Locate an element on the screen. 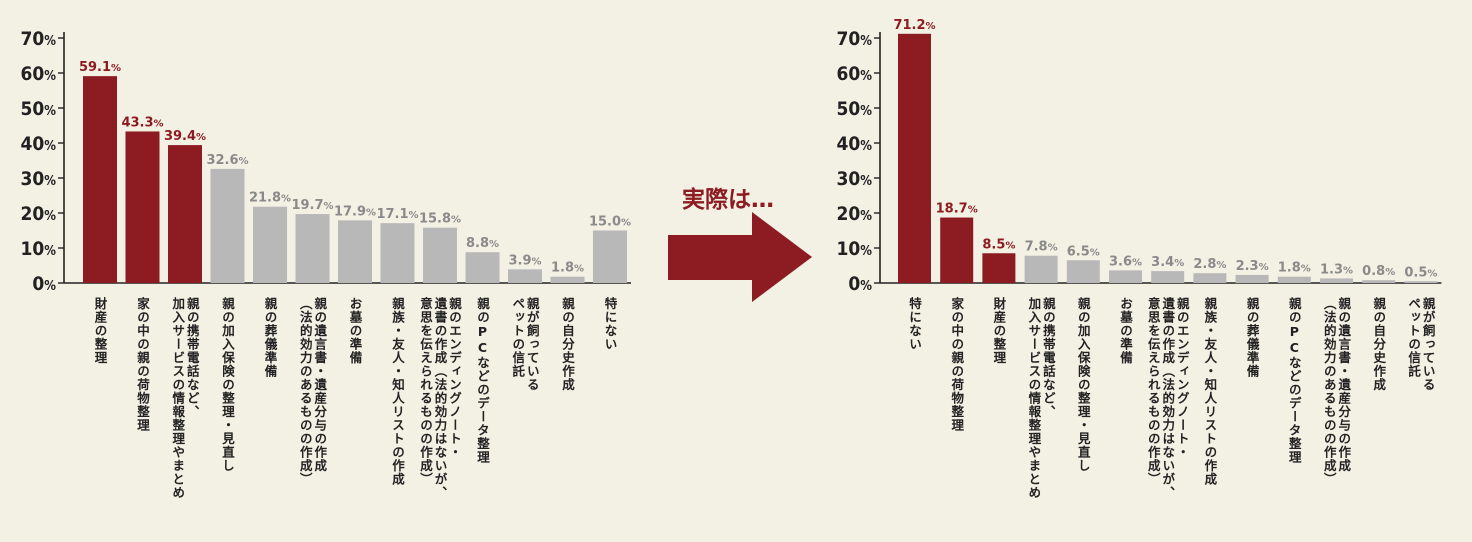  category-label: 親の加入保険の整理・見直し is located at coordinates (227, 384).